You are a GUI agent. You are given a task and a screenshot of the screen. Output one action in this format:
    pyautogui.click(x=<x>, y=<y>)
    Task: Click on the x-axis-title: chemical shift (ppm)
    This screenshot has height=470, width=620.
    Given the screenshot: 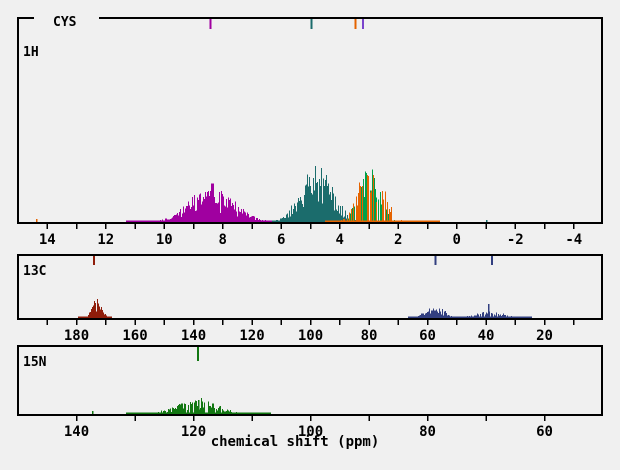 What is the action you would take?
    pyautogui.click(x=295, y=442)
    